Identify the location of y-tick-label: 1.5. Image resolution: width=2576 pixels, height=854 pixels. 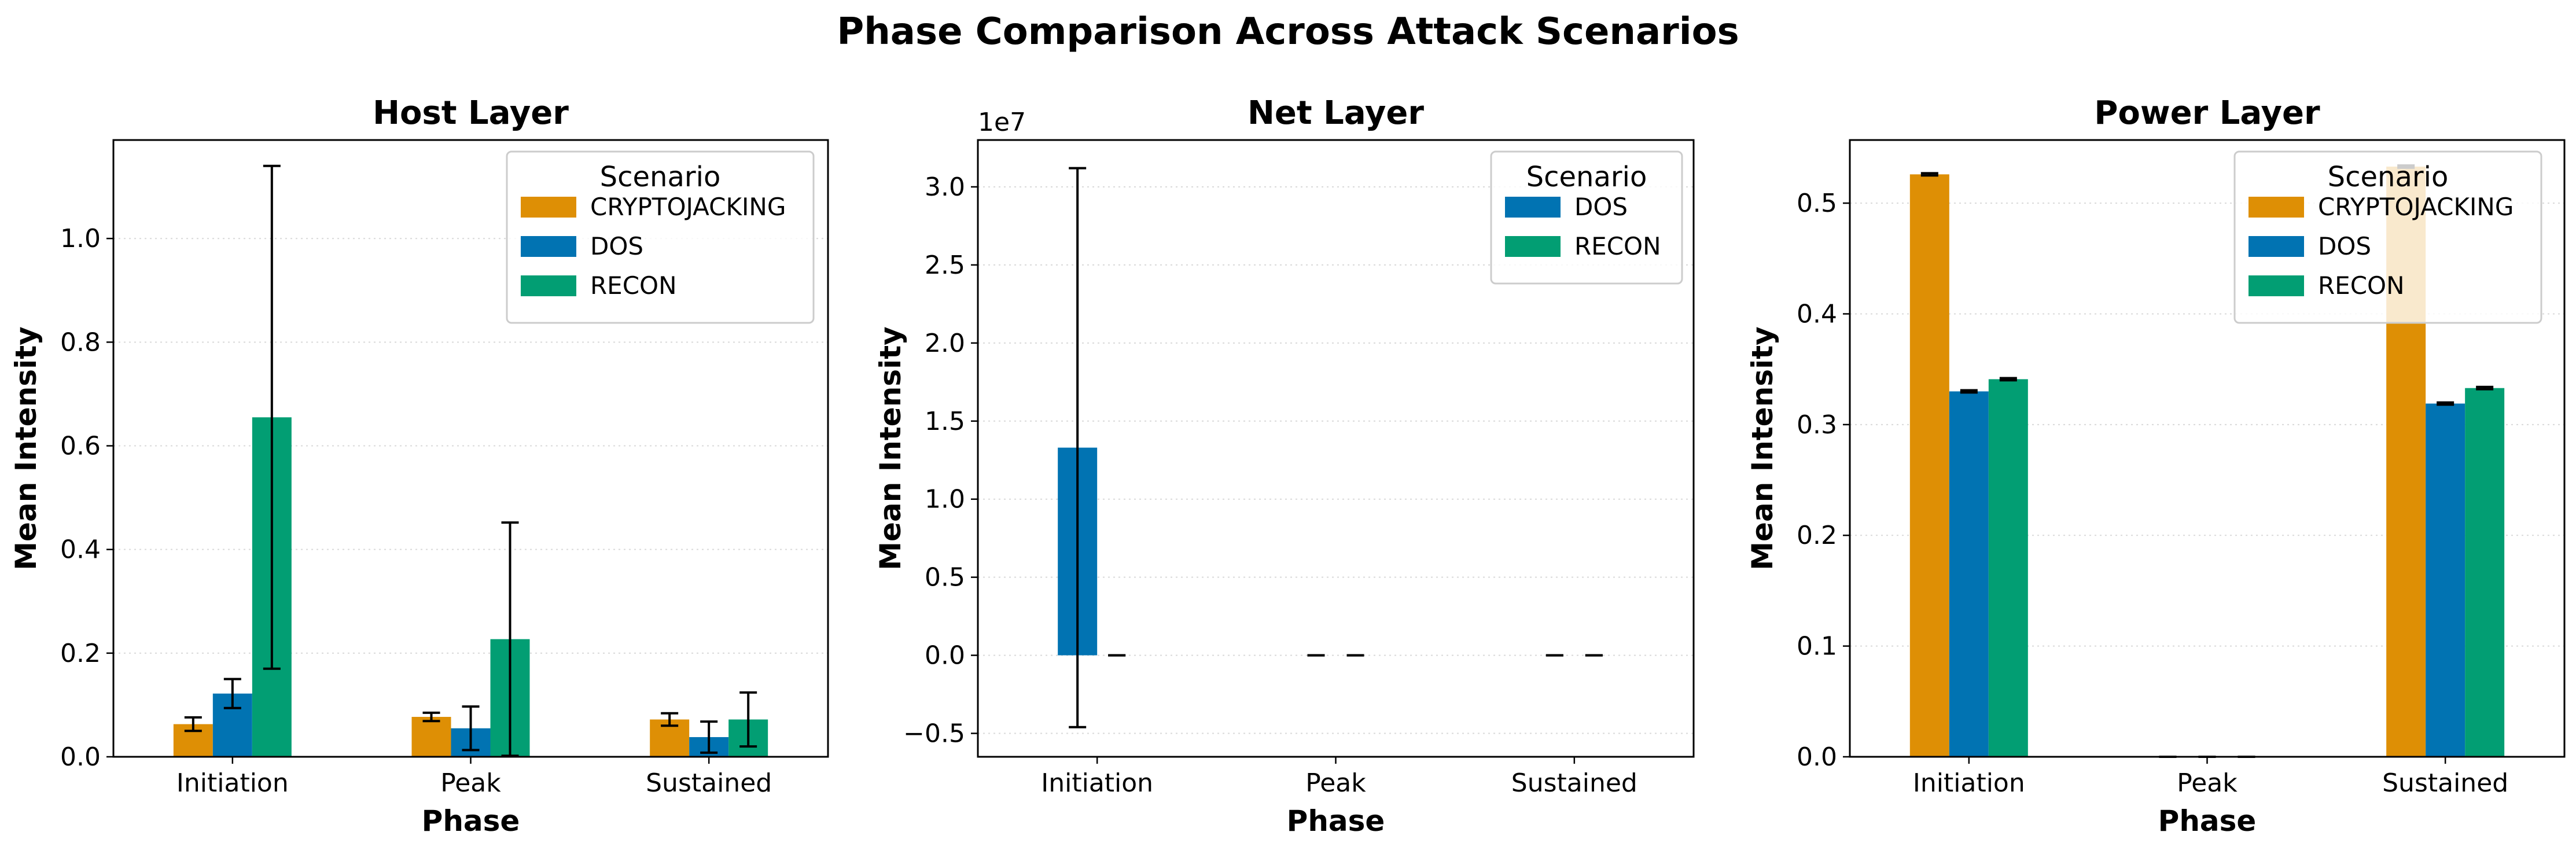
(945, 421).